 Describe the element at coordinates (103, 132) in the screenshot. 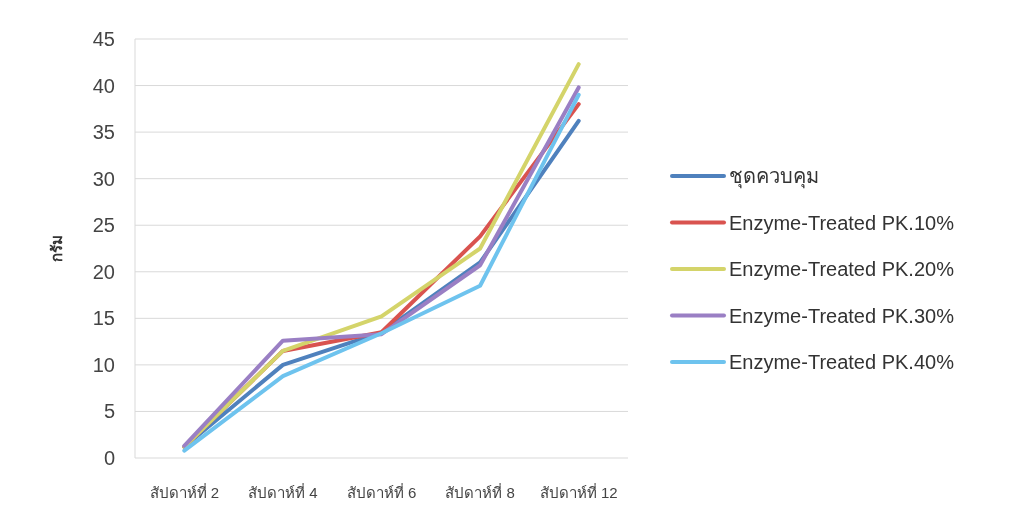

I see `y-tick-label: 35` at that location.